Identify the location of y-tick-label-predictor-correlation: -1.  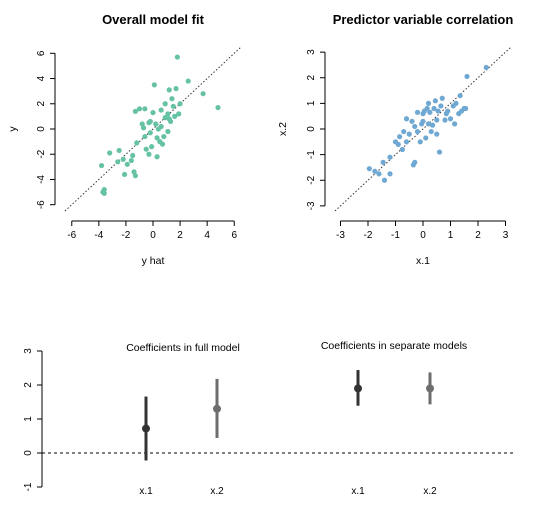
(311, 154).